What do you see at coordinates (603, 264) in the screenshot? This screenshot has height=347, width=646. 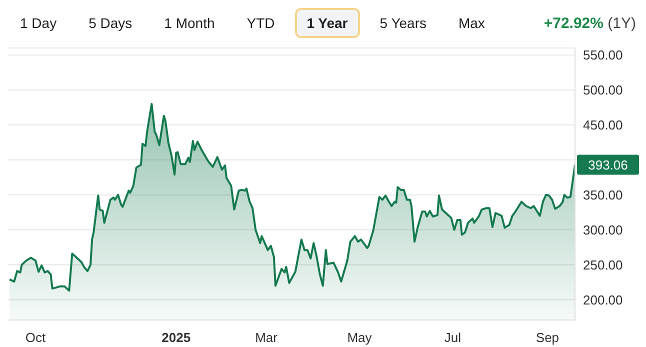 I see `y-tick-label: 250.00` at bounding box center [603, 264].